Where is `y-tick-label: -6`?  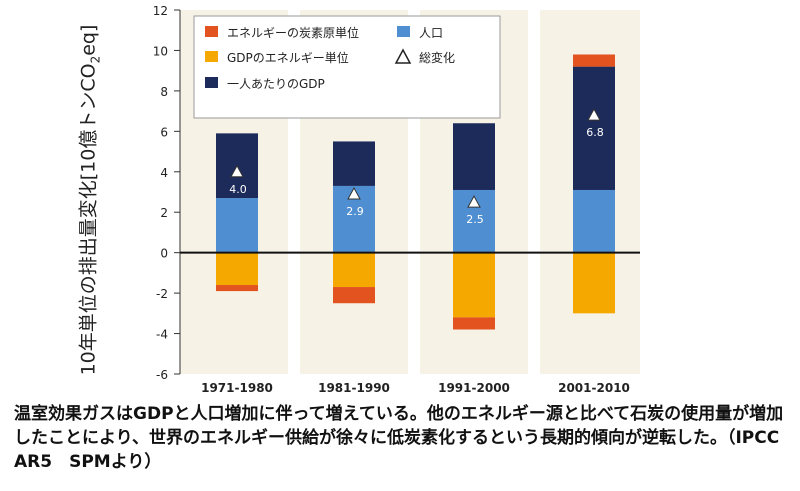 y-tick-label: -6 is located at coordinates (162, 375).